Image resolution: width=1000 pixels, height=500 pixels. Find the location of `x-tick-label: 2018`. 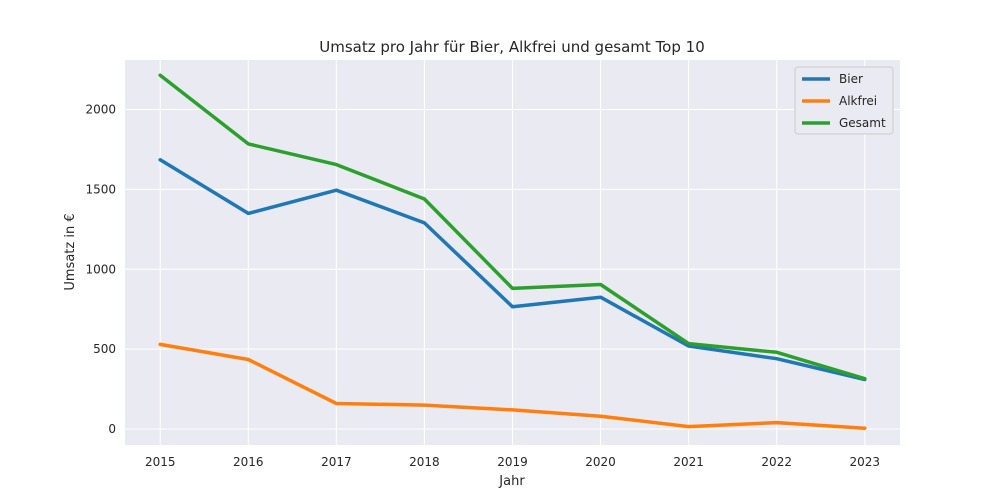

x-tick-label: 2018 is located at coordinates (424, 462).